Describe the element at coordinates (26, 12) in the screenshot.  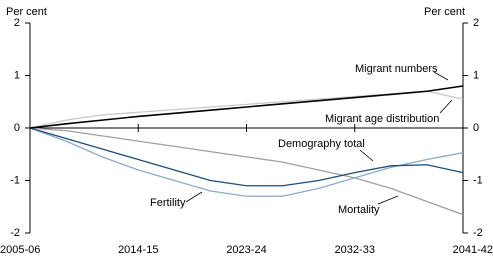
I see `y-axis-label: Per cent` at that location.